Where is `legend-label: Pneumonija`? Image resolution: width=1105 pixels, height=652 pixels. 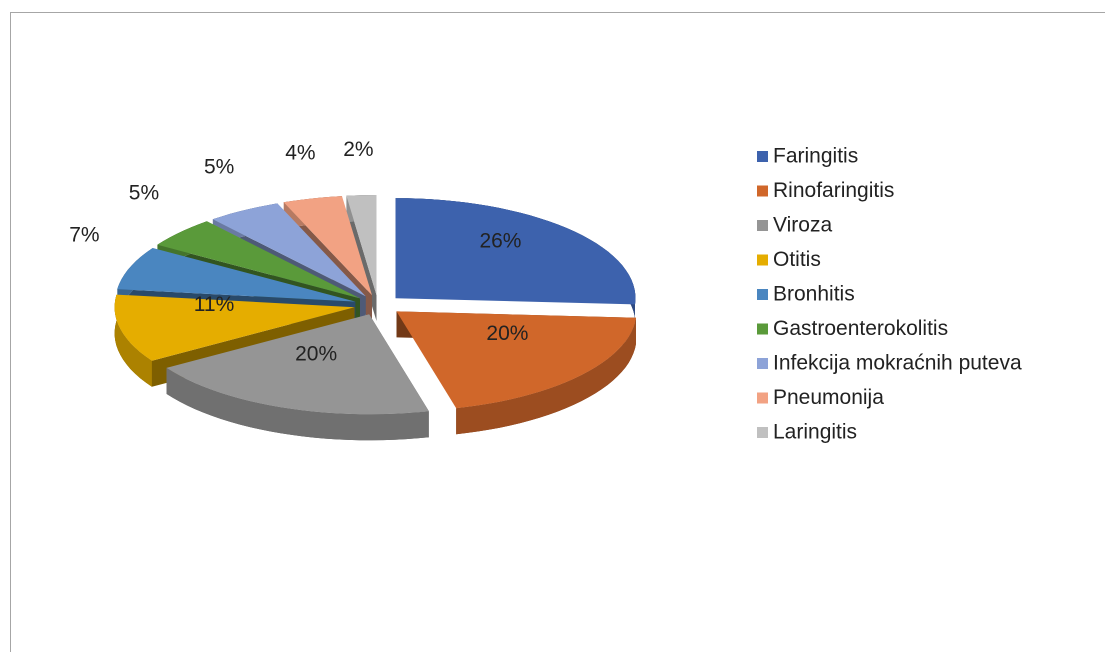
legend-label: Pneumonija is located at coordinates (828, 397).